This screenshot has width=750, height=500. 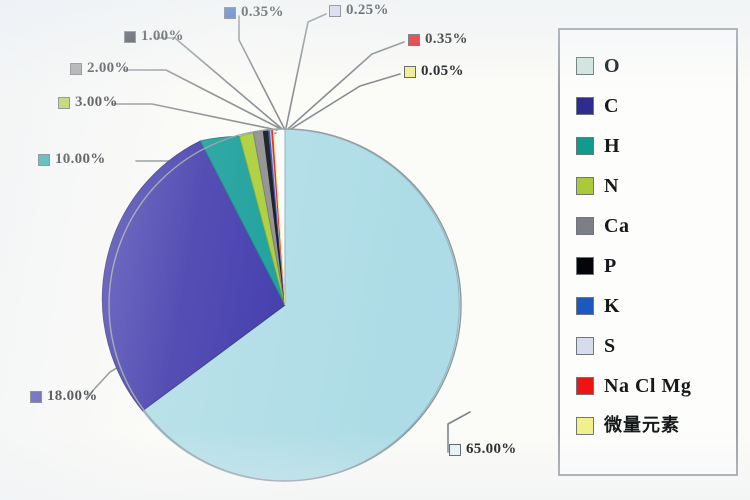 What do you see at coordinates (262, 12) in the screenshot?
I see `callout-value-k: 0.35%` at bounding box center [262, 12].